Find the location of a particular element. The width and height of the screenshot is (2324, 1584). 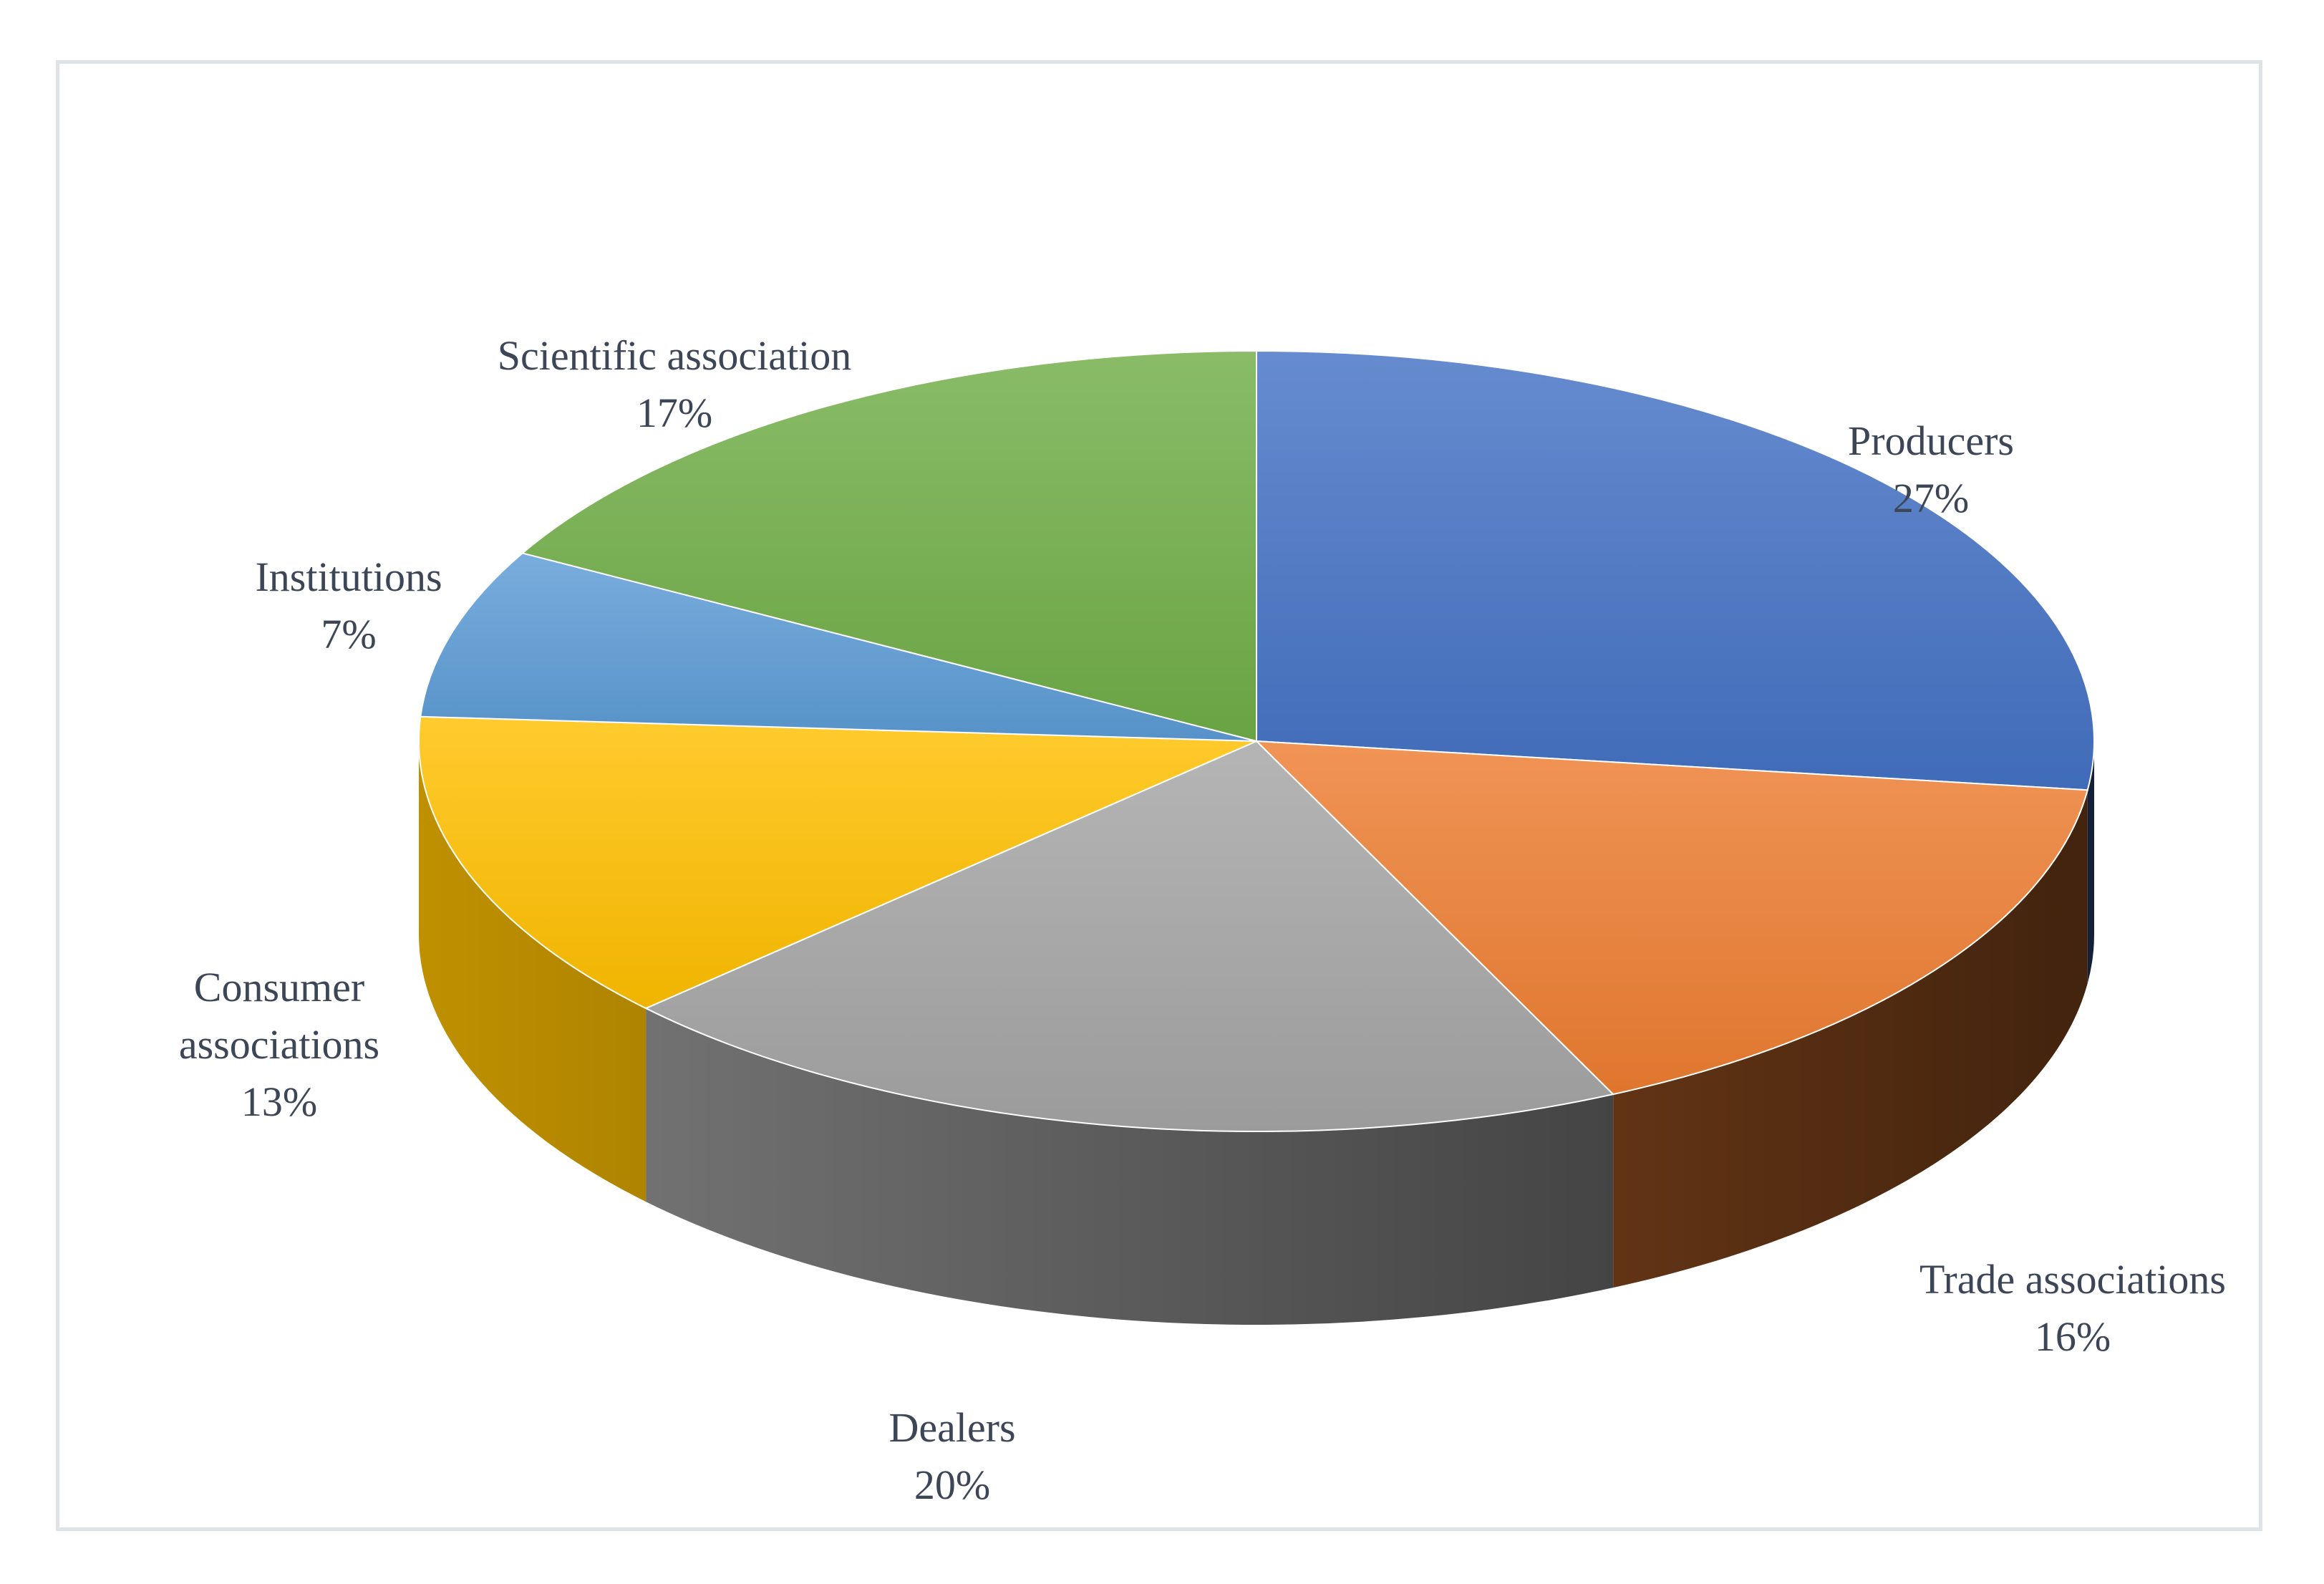

data-label-category: Producers is located at coordinates (1931, 440).